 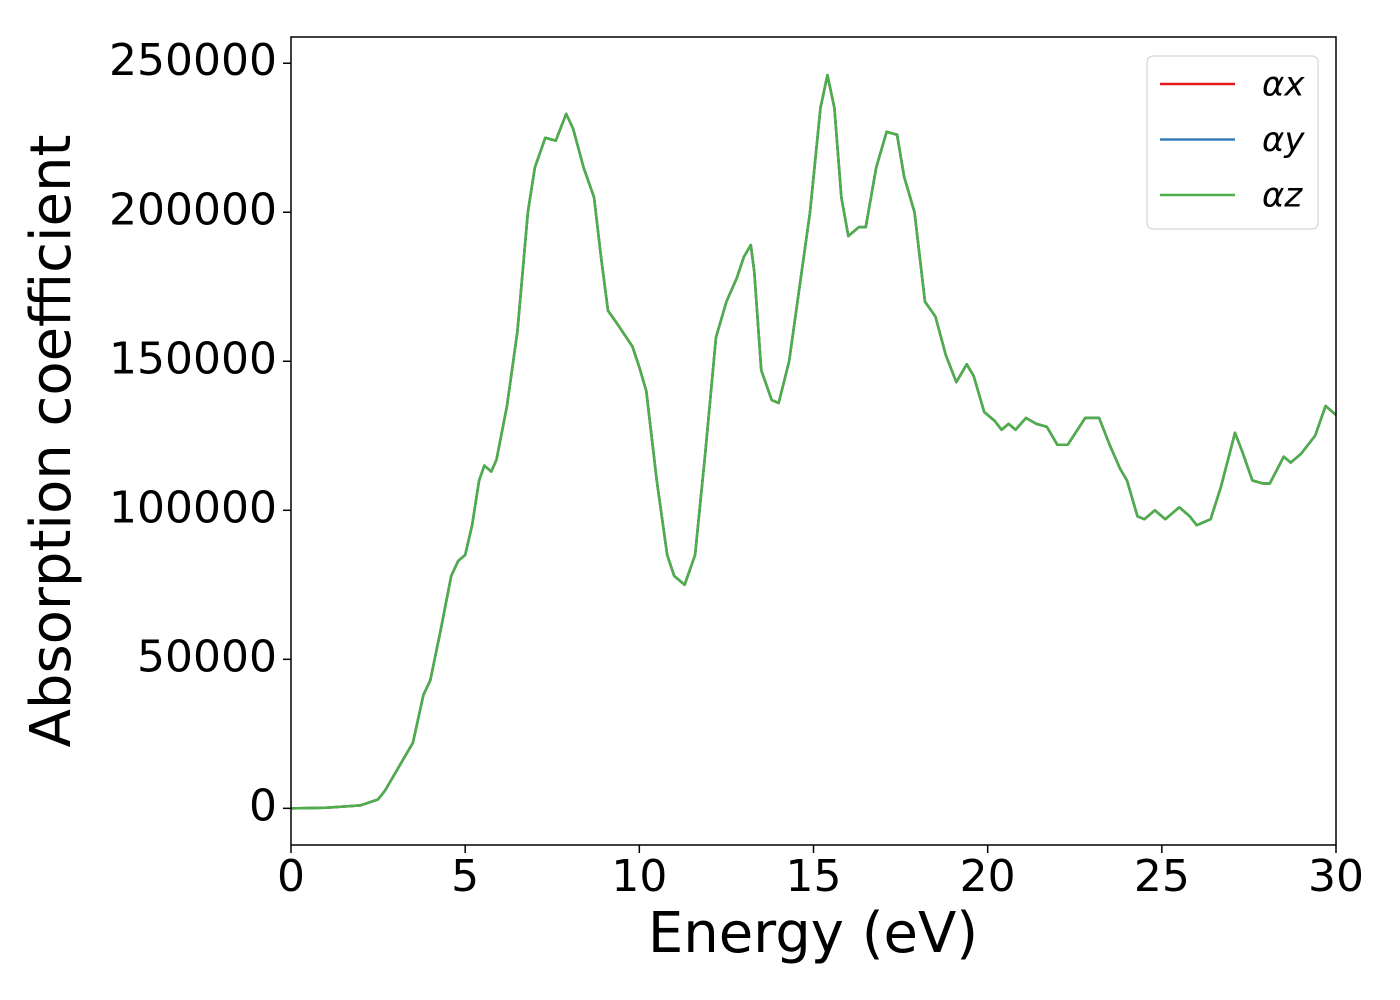 I want to click on y-tick-label: 100000, so click(x=193, y=507).